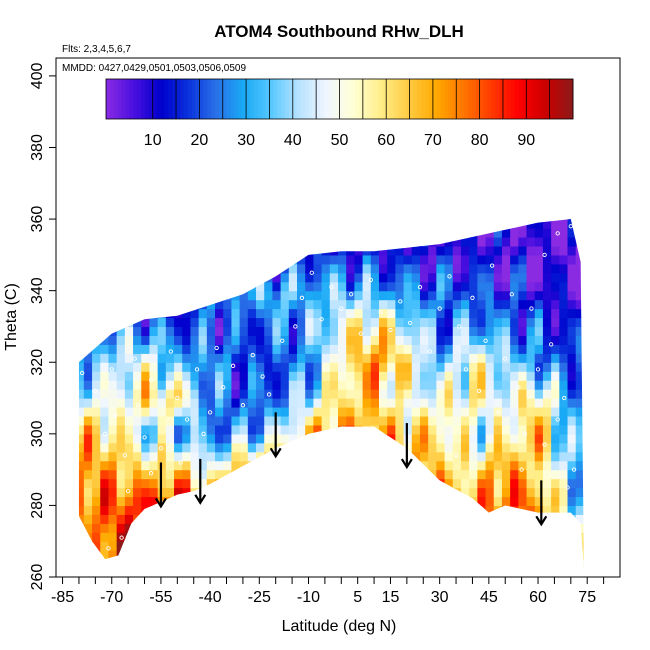  I want to click on data-point, so click(210, 412).